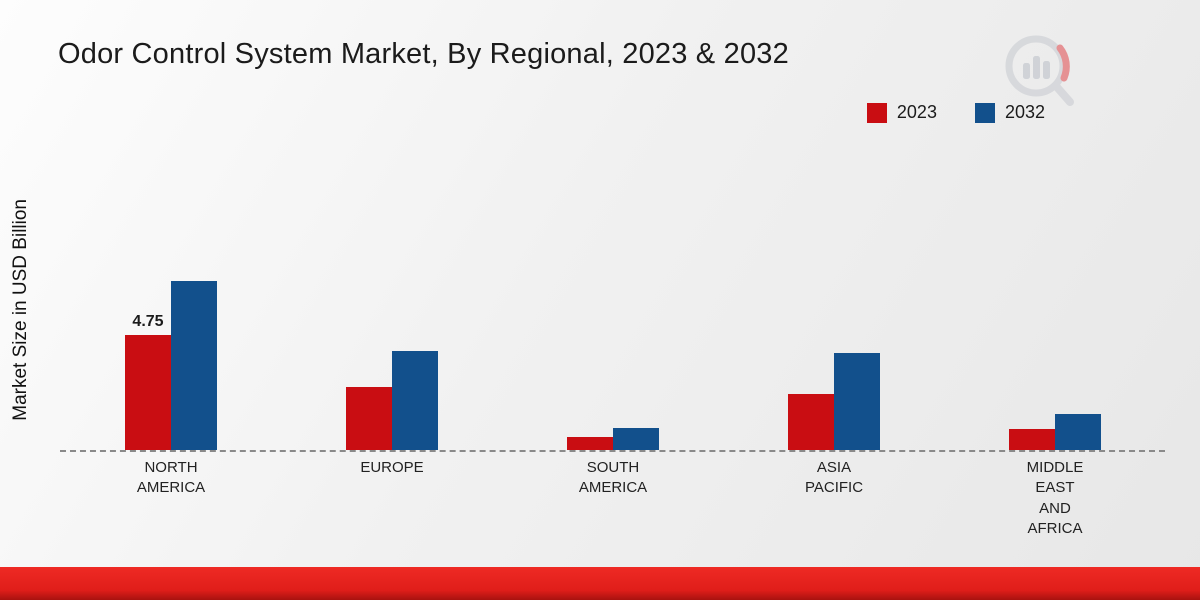  I want to click on bar-group-south-america, so click(613, 439).